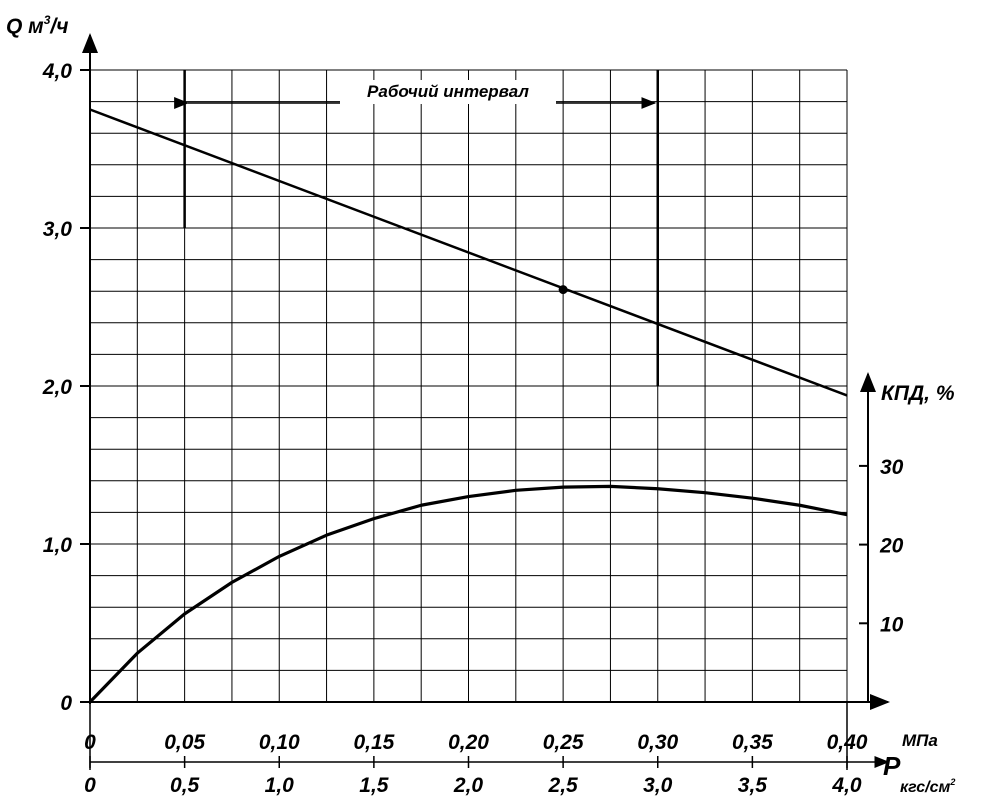 This screenshot has width=989, height=802. I want to click on q-tick-label: 1,0, so click(58, 545).